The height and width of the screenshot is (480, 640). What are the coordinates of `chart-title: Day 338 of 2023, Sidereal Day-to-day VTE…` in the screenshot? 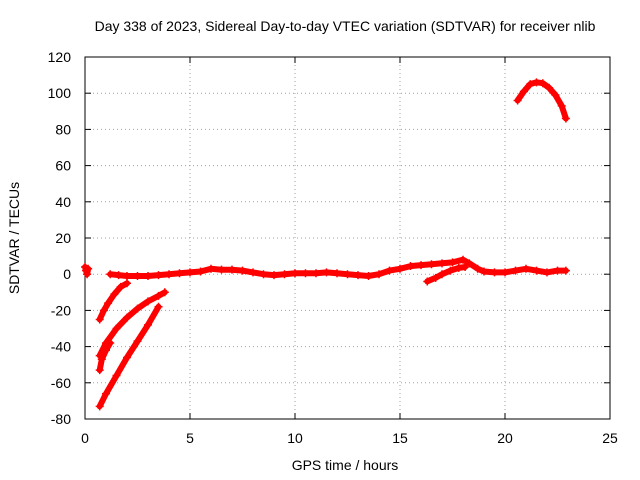 It's located at (345, 26).